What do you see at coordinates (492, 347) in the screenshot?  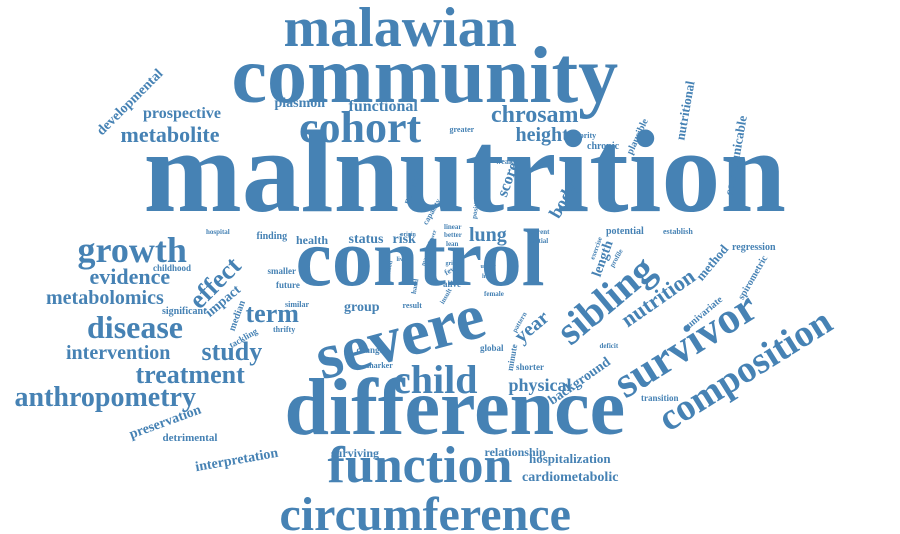 I see `word-global: global` at bounding box center [492, 347].